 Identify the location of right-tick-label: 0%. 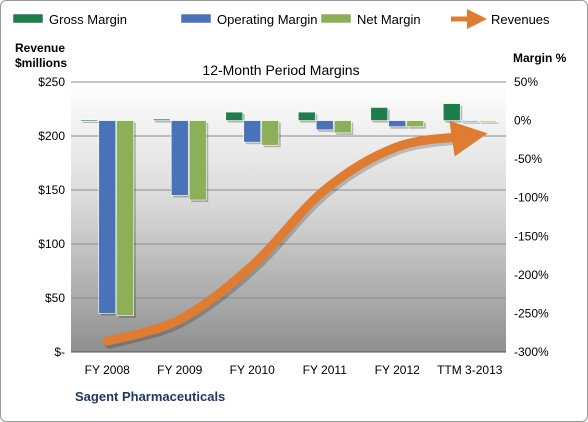
(523, 121).